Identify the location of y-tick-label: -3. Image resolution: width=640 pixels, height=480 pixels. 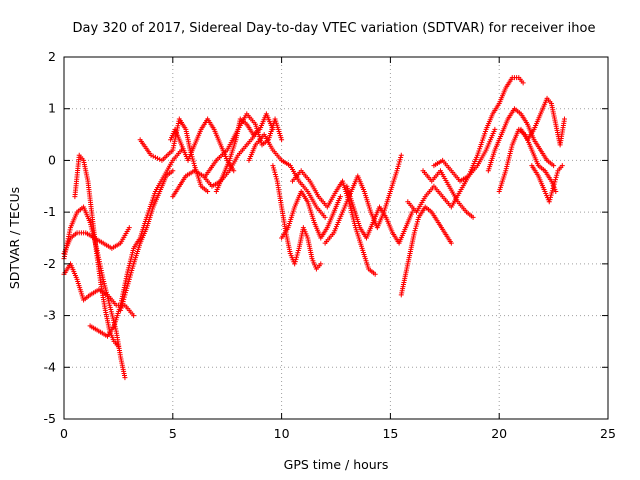
(50, 315).